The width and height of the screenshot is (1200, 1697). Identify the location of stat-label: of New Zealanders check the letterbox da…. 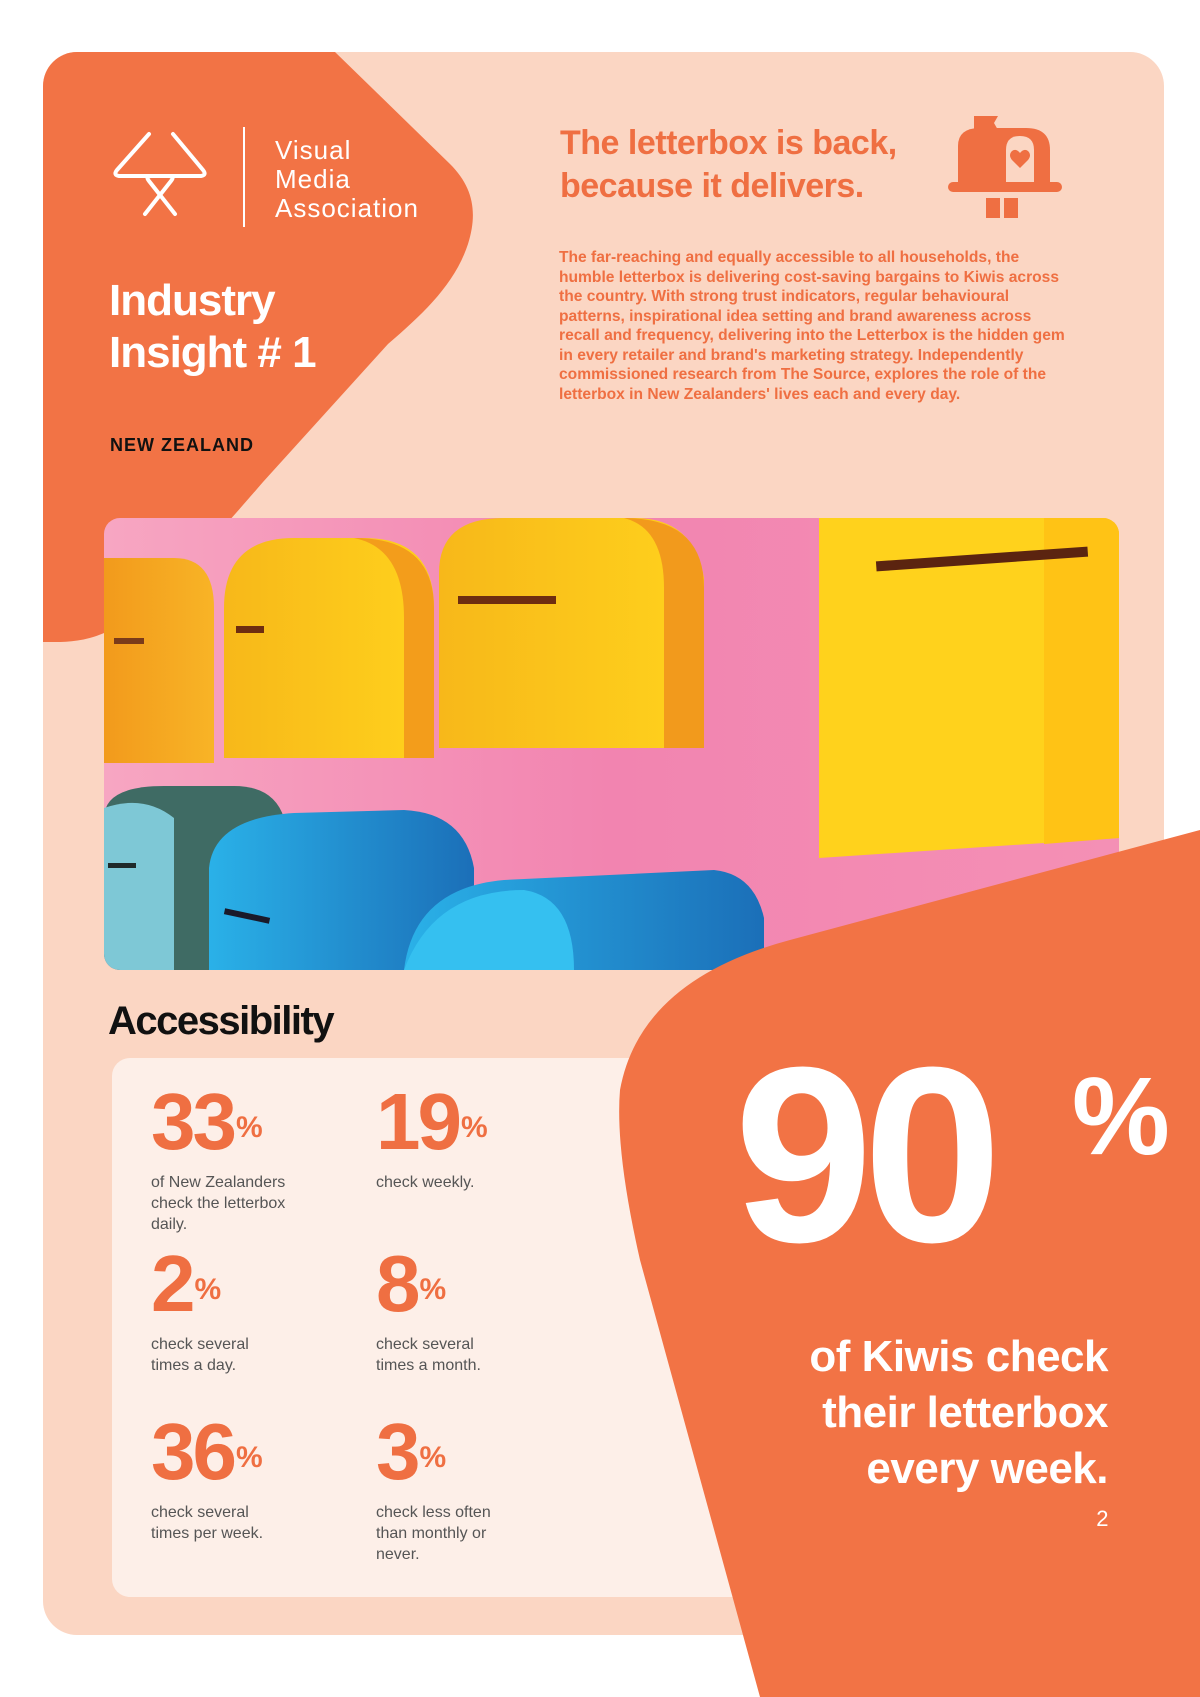
(218, 1203).